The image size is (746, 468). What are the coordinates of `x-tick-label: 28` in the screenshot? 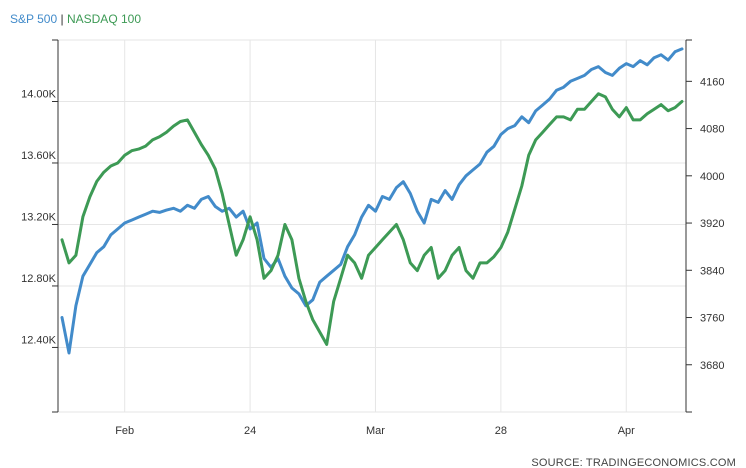 It's located at (501, 431).